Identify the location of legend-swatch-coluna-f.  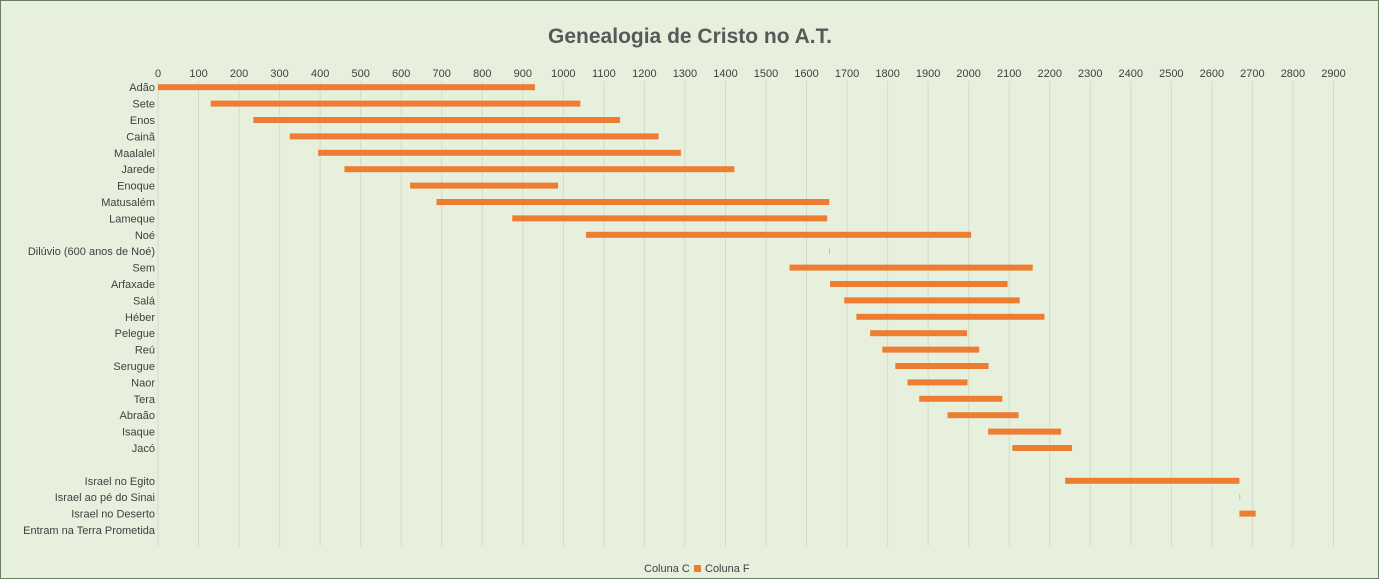
(697, 568).